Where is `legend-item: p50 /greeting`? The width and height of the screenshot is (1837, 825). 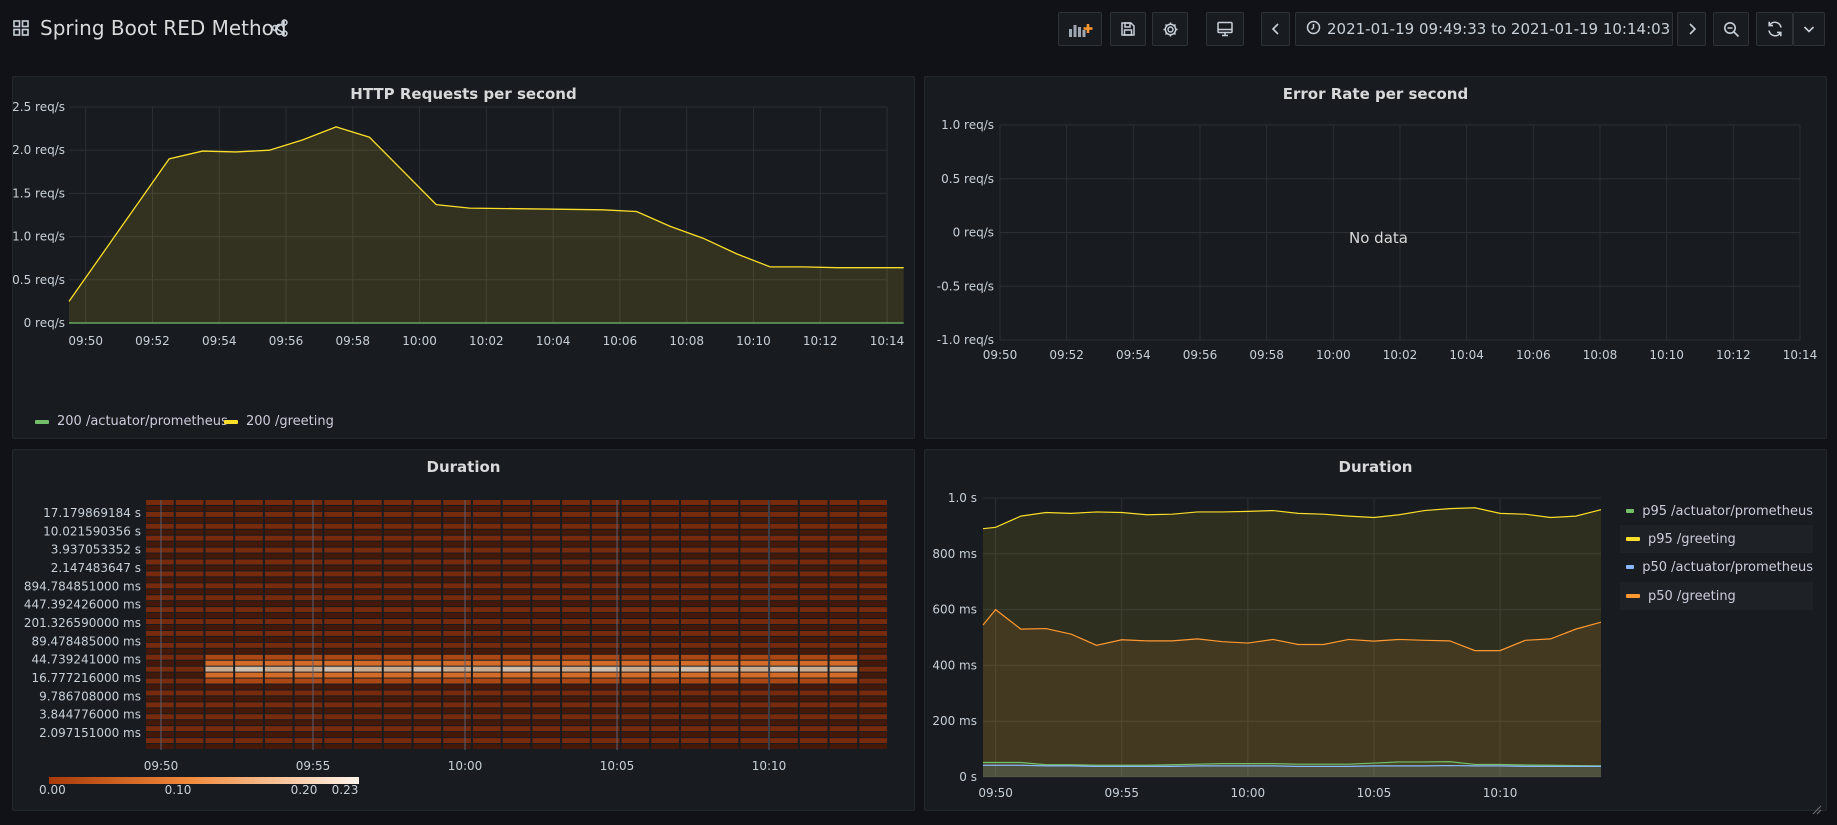 legend-item: p50 /greeting is located at coordinates (1716, 596).